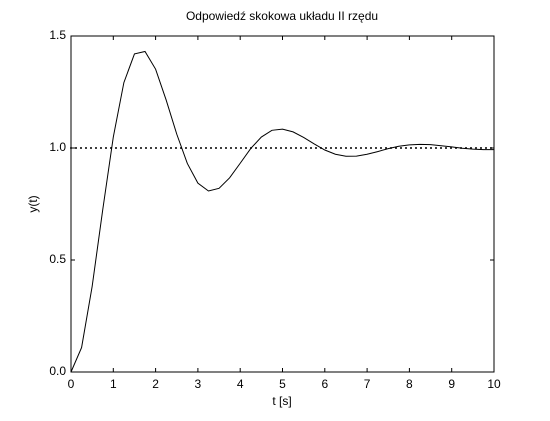 The image size is (550, 421). Describe the element at coordinates (33, 203) in the screenshot. I see `y-axis-label: y(t)` at that location.